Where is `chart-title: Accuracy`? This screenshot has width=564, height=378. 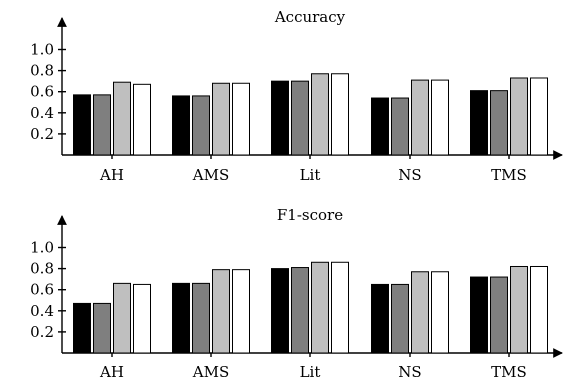
chart-title: Accuracy is located at coordinates (310, 17).